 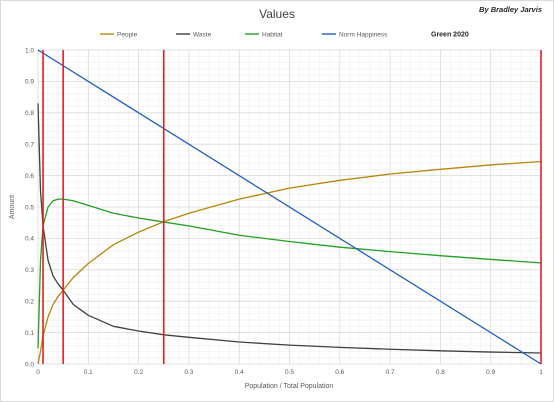 What do you see at coordinates (29, 302) in the screenshot?
I see `y-tick-label: 0.2` at bounding box center [29, 302].